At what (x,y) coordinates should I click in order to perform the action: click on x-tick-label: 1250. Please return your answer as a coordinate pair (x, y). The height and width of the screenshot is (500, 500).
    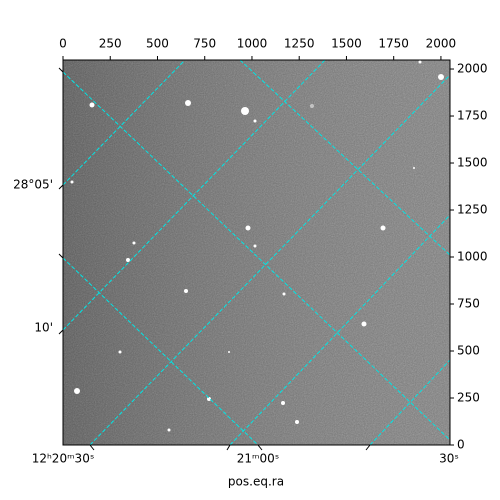
    Looking at the image, I should click on (299, 44).